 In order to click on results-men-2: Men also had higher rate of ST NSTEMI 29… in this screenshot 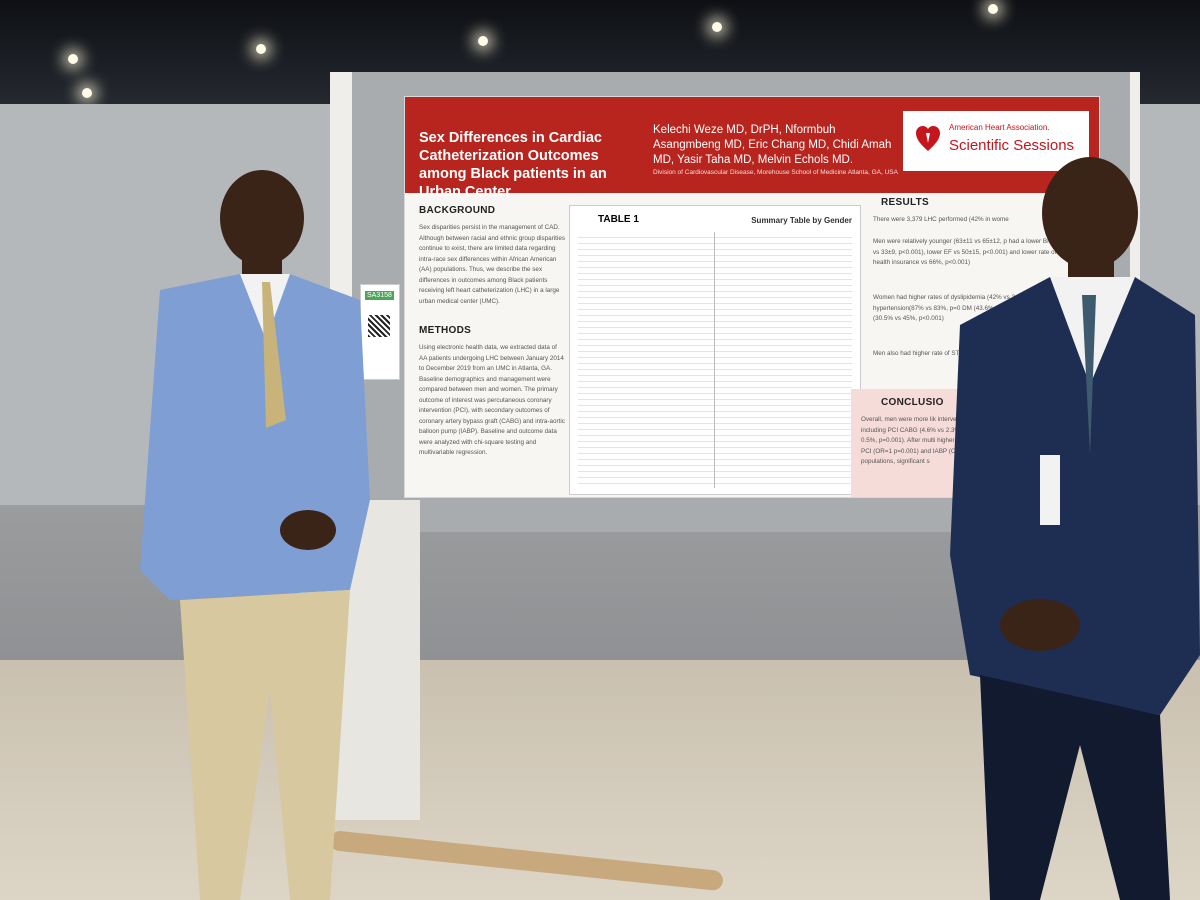, I will do `click(957, 353)`.